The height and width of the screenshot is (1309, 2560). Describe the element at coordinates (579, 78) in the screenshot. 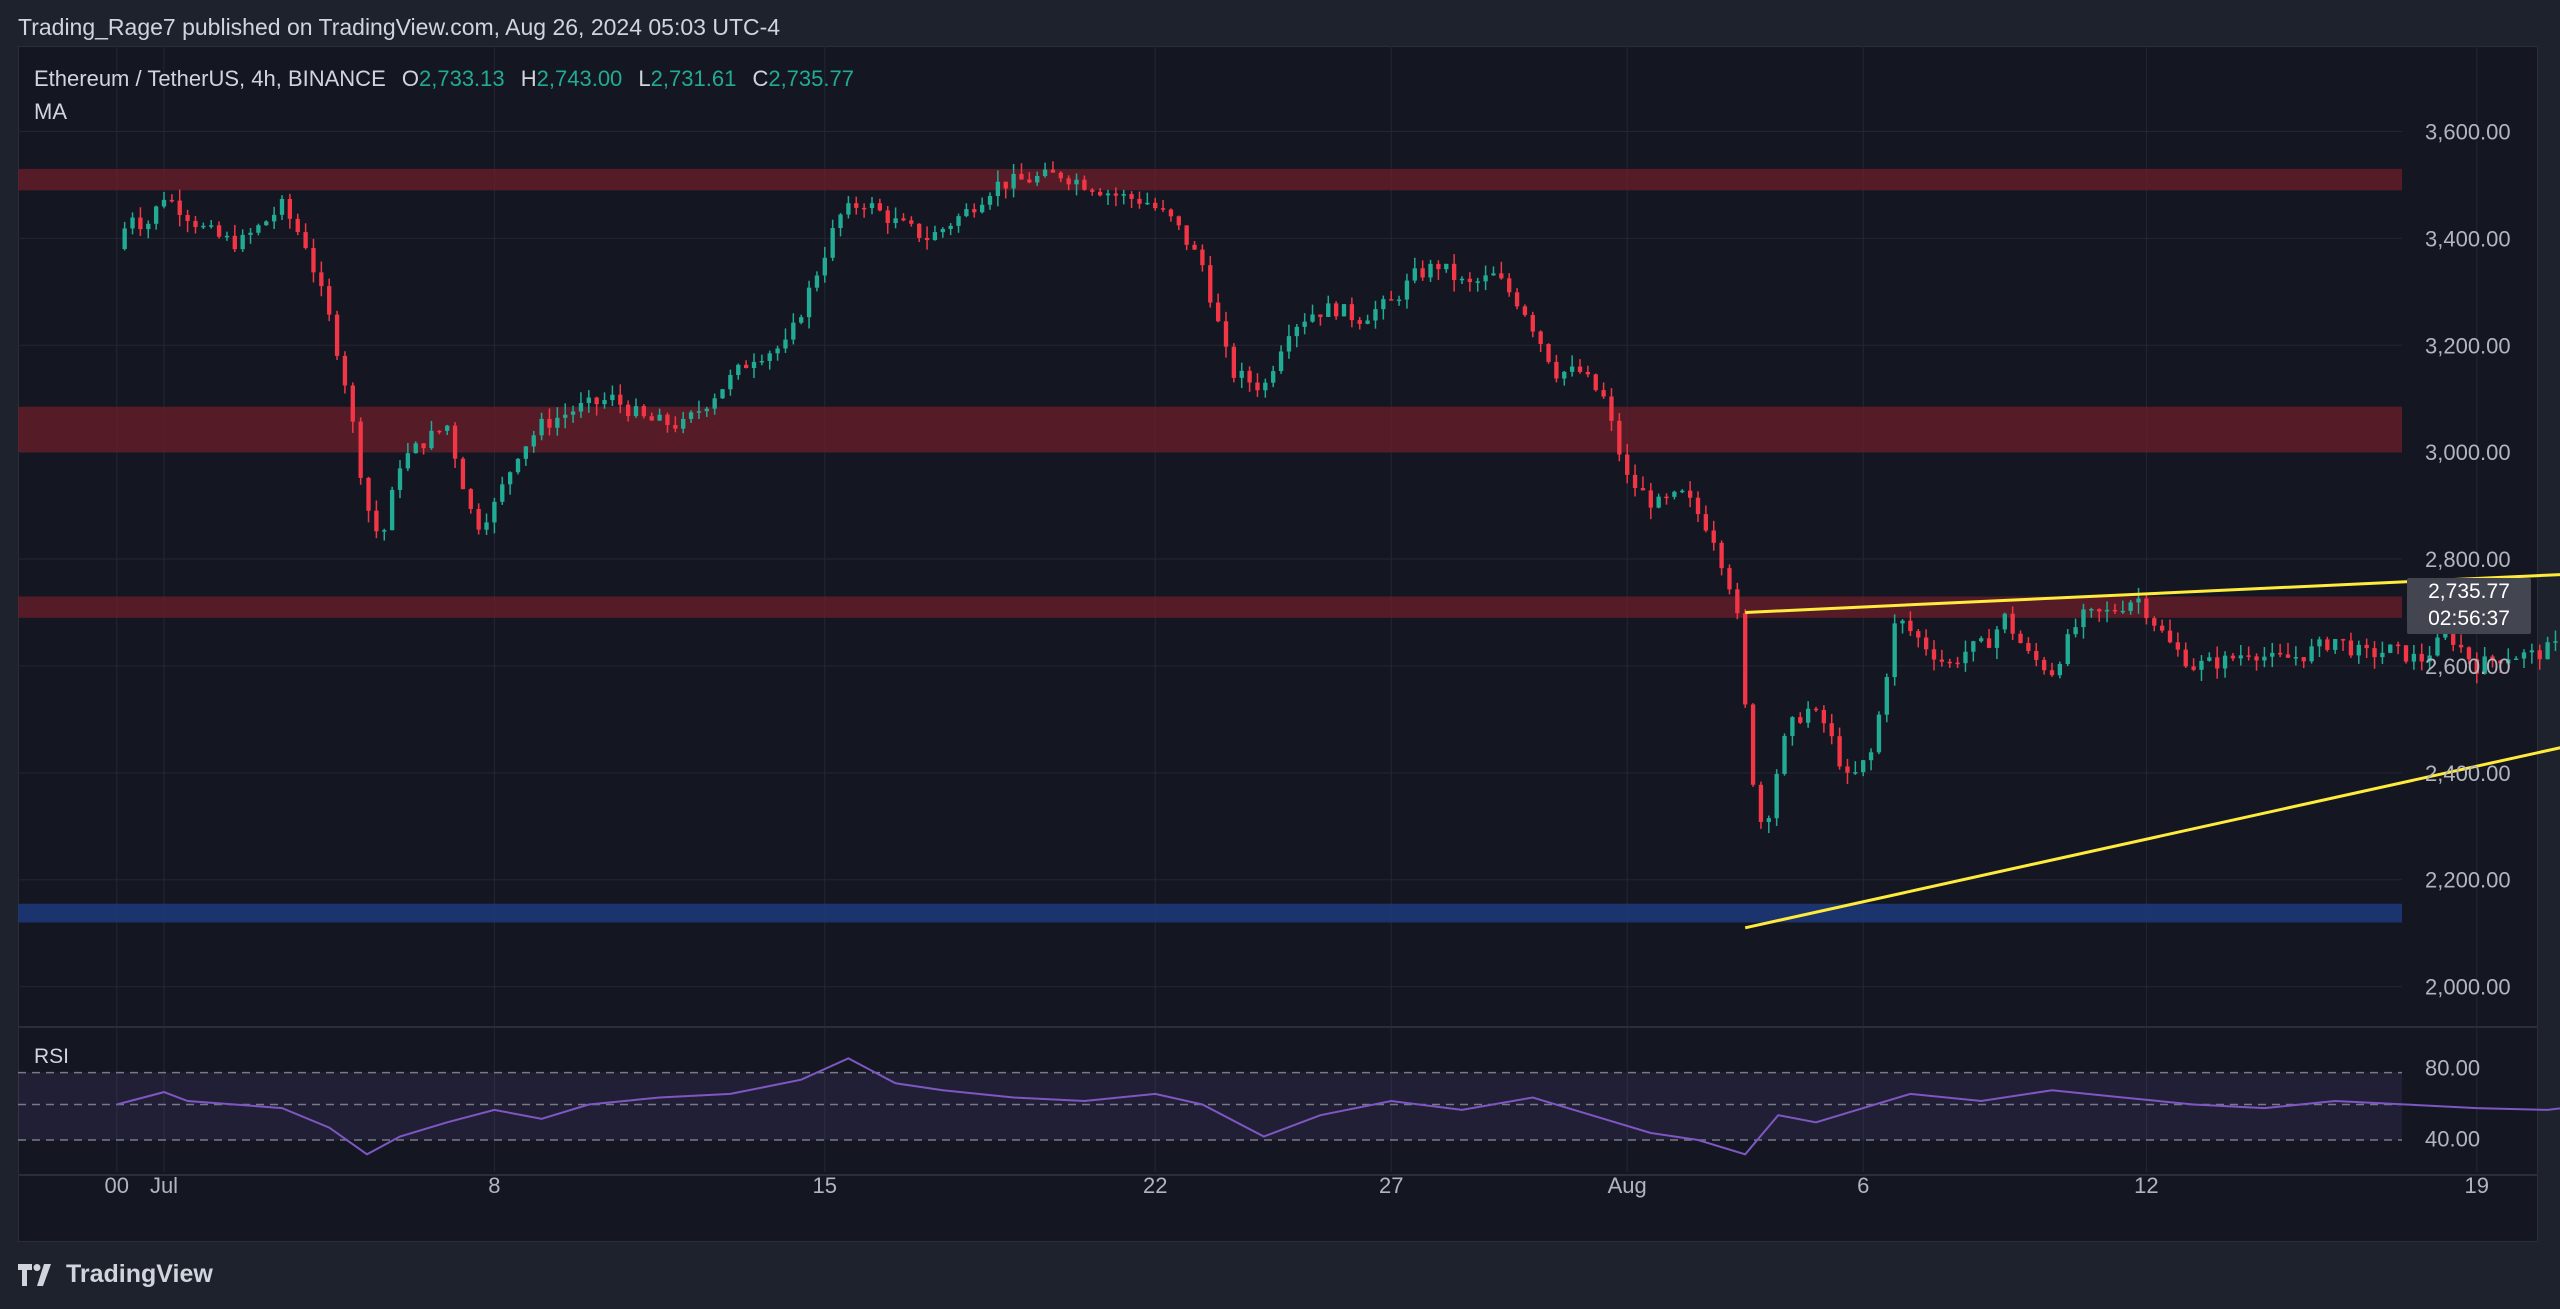

I see `high-value: 2,743.00` at that location.